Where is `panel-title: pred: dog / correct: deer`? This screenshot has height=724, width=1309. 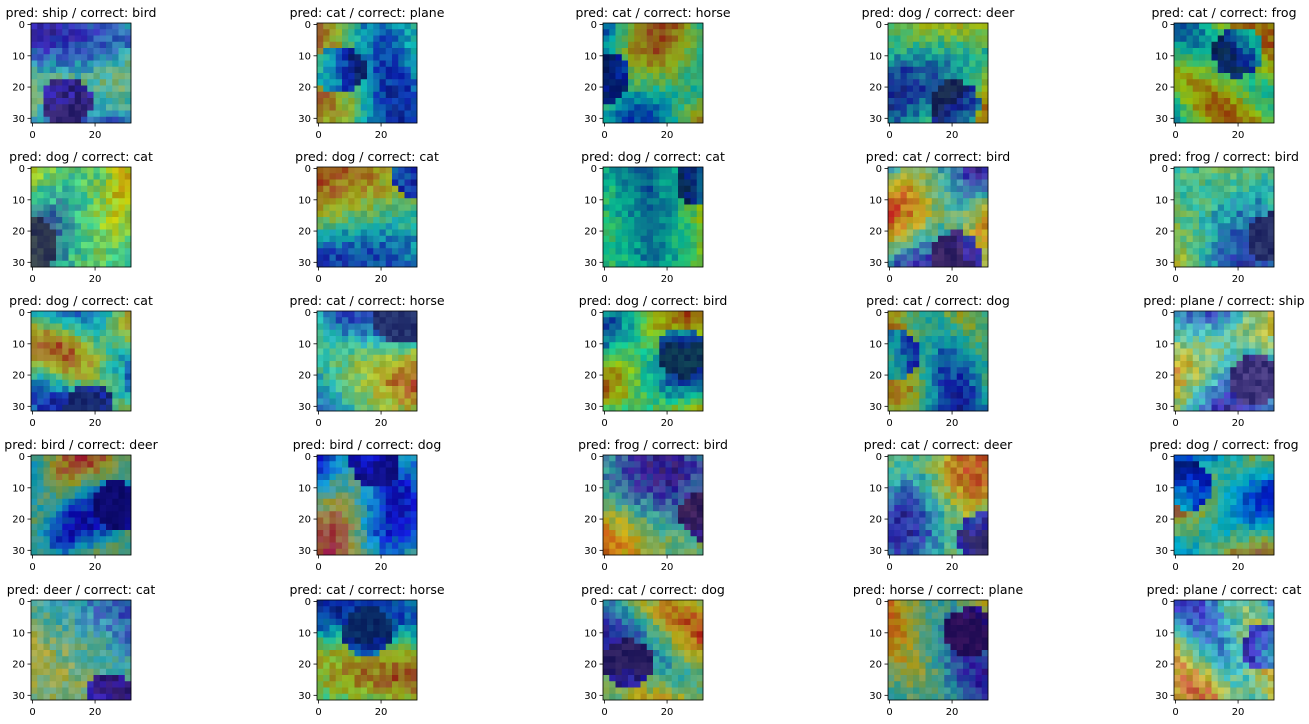
panel-title: pred: dog / correct: deer is located at coordinates (939, 12).